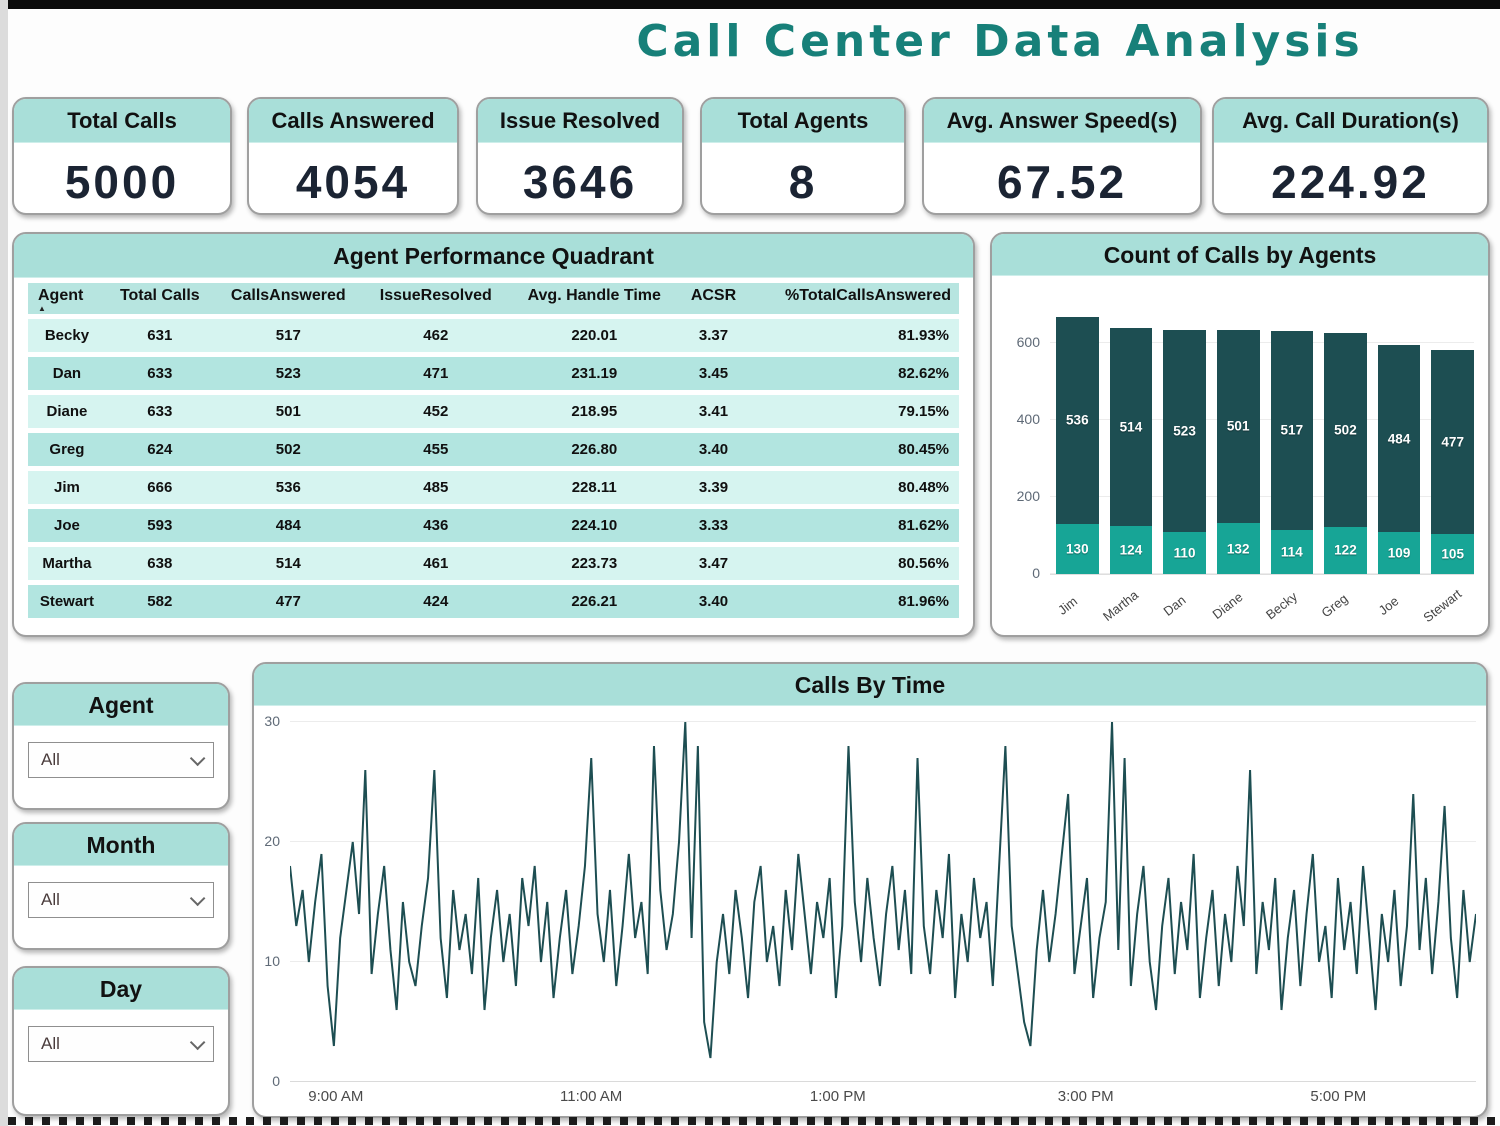  I want to click on filter-label: Day, so click(121, 989).